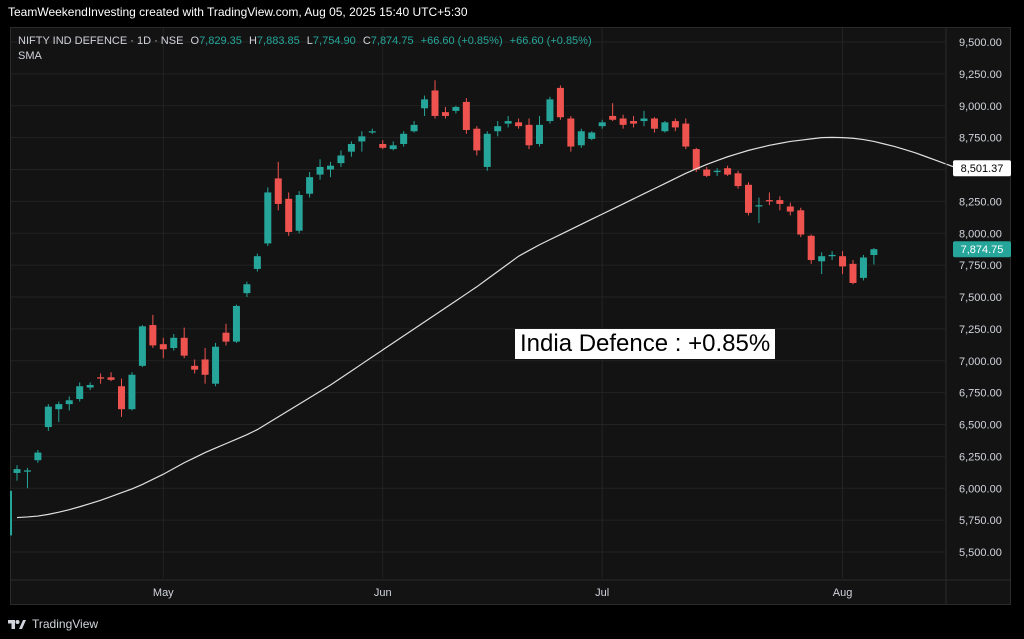  I want to click on last-price-tag-text: 7,874.75, so click(982, 250).